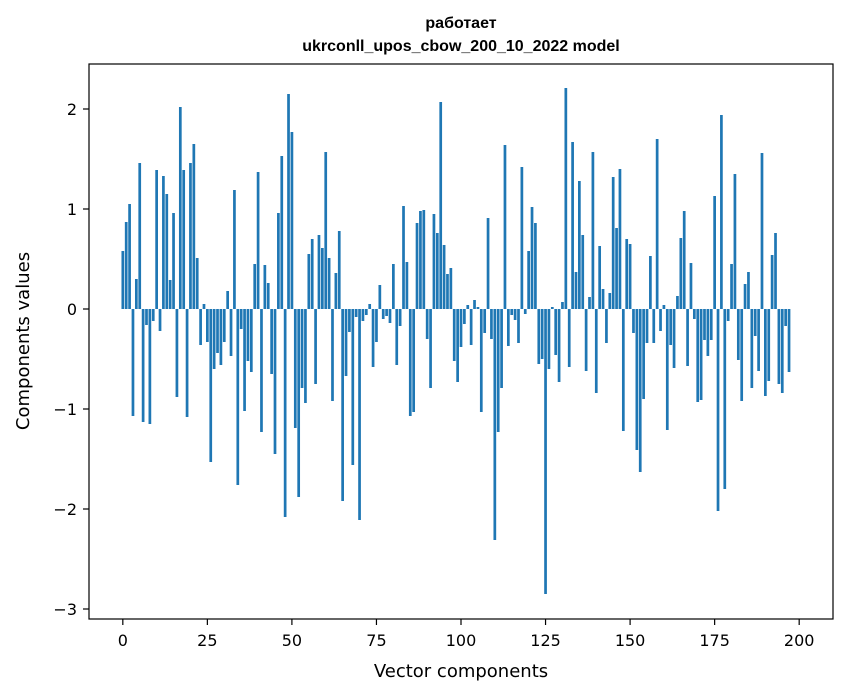  Describe the element at coordinates (545, 640) in the screenshot. I see `x-tick-label: 125` at that location.